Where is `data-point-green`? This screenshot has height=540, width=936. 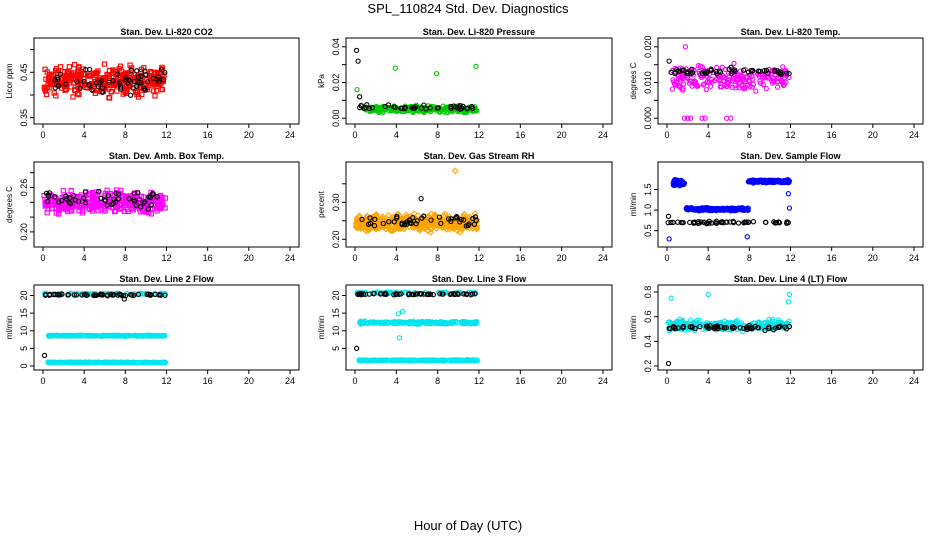 data-point-green is located at coordinates (446, 107).